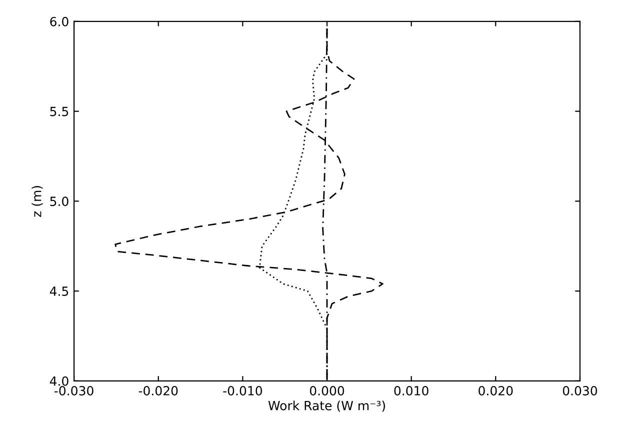 The width and height of the screenshot is (617, 428). What do you see at coordinates (59, 21) in the screenshot?
I see `y-tick-label: 6.0` at bounding box center [59, 21].